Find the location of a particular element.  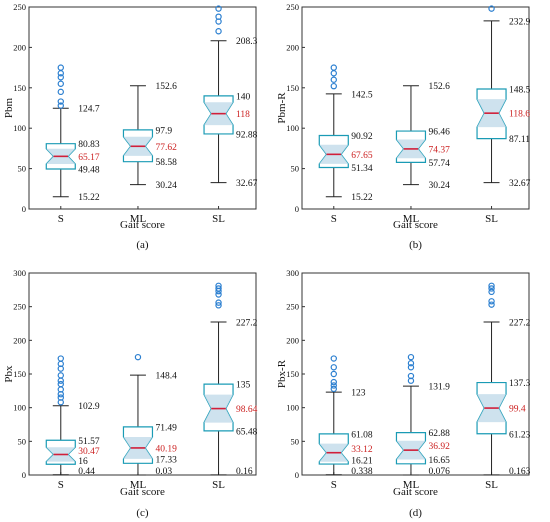

y-axis-label: Pbm-R is located at coordinates (282, 108).